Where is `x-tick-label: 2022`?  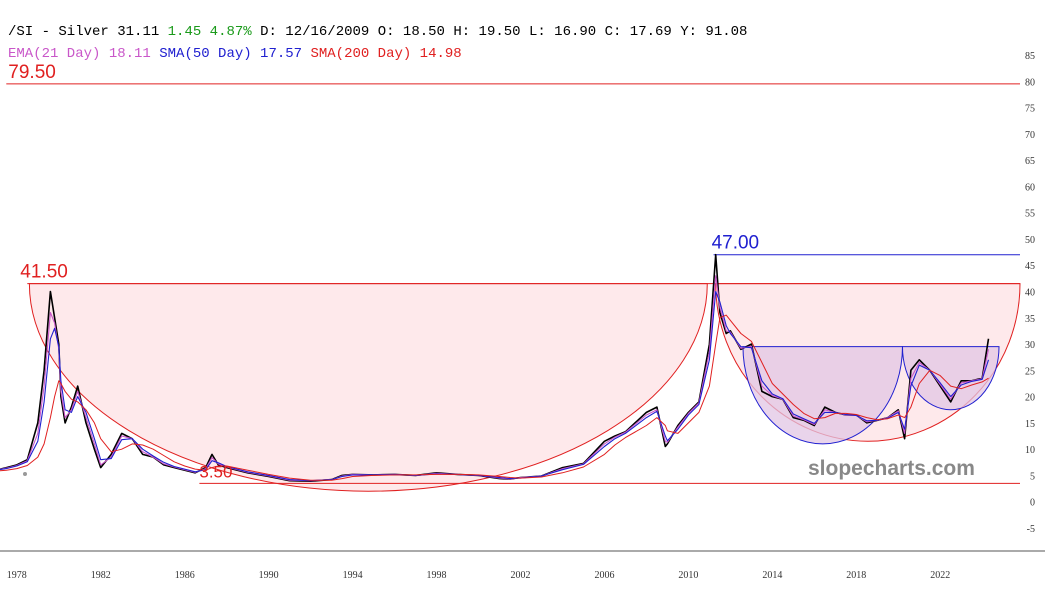 x-tick-label: 2022 is located at coordinates (940, 575).